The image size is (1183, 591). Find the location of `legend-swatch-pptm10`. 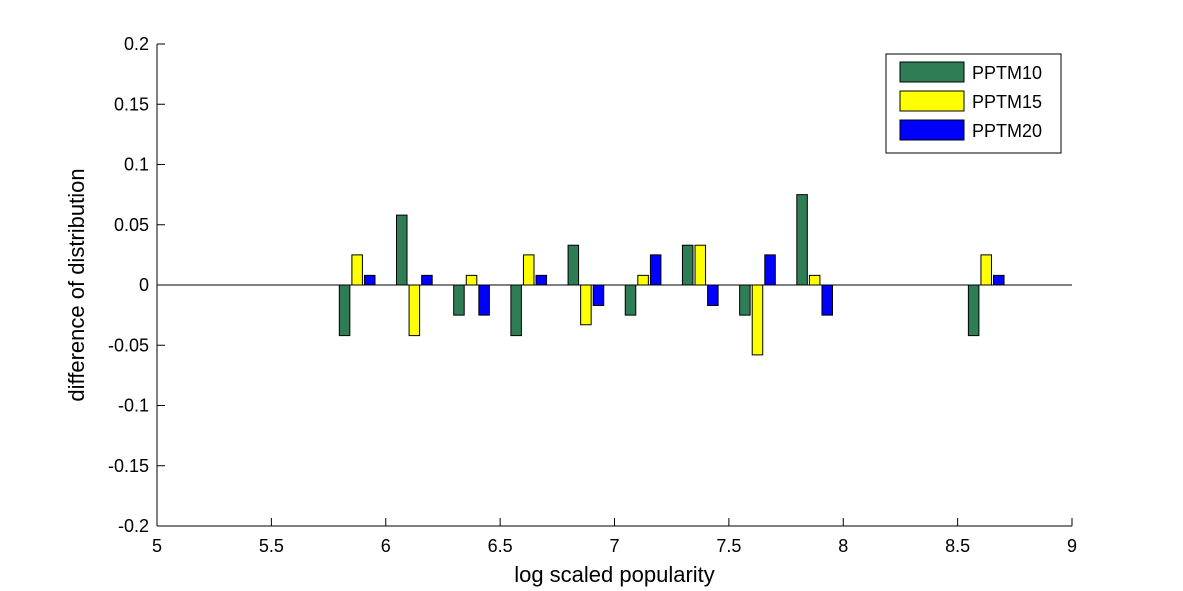

legend-swatch-pptm10 is located at coordinates (932, 72).